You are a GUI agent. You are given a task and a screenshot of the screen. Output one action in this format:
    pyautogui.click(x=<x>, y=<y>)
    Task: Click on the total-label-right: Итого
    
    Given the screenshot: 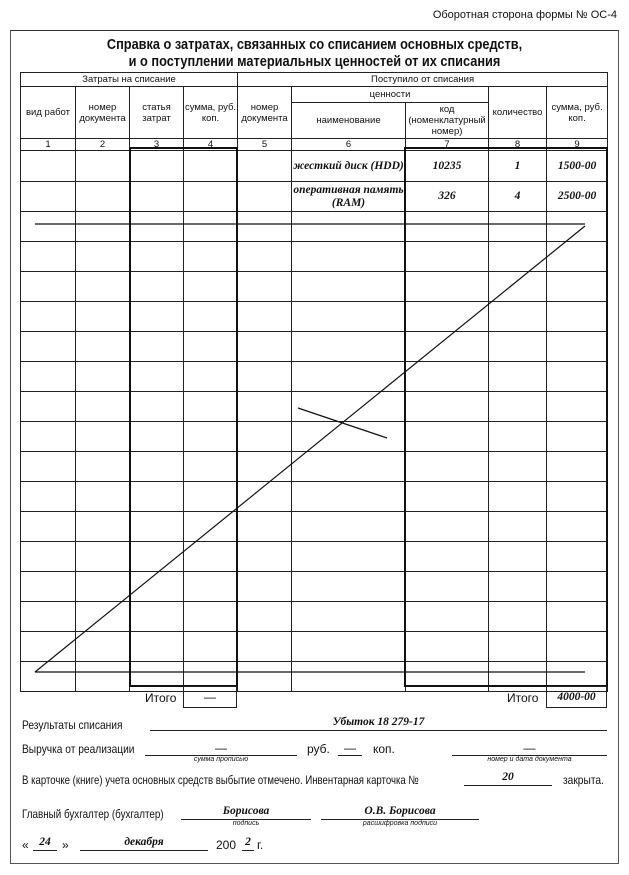 What is the action you would take?
    pyautogui.click(x=523, y=698)
    